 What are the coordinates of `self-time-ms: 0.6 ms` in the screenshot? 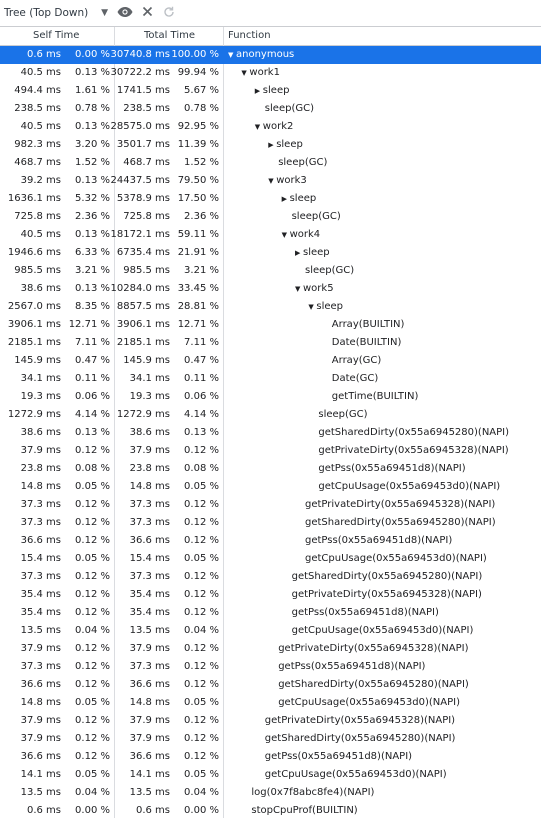 It's located at (44, 811).